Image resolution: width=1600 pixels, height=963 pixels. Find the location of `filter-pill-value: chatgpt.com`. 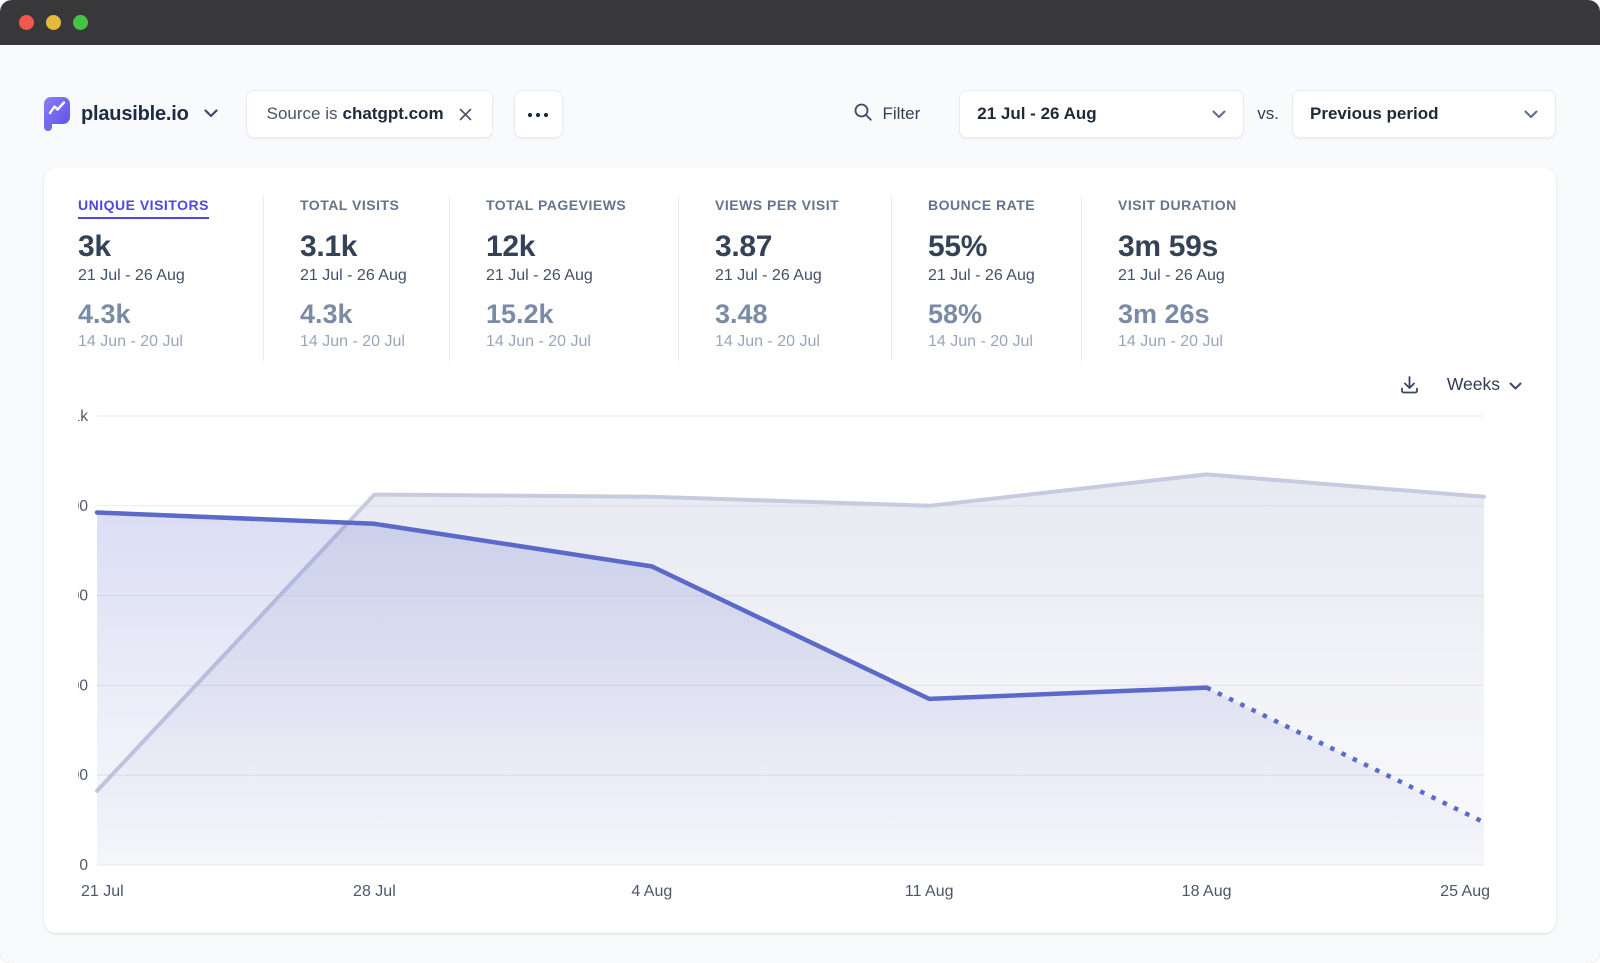

filter-pill-value: chatgpt.com is located at coordinates (393, 113).